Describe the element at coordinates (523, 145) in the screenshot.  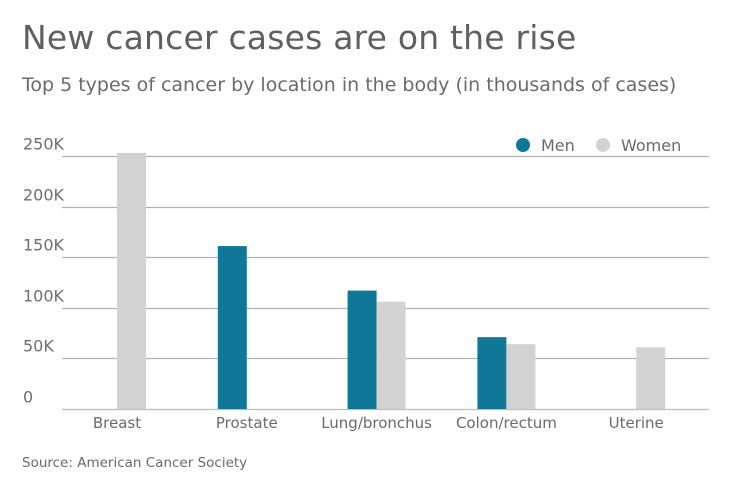
I see `legend-men-swatch` at that location.